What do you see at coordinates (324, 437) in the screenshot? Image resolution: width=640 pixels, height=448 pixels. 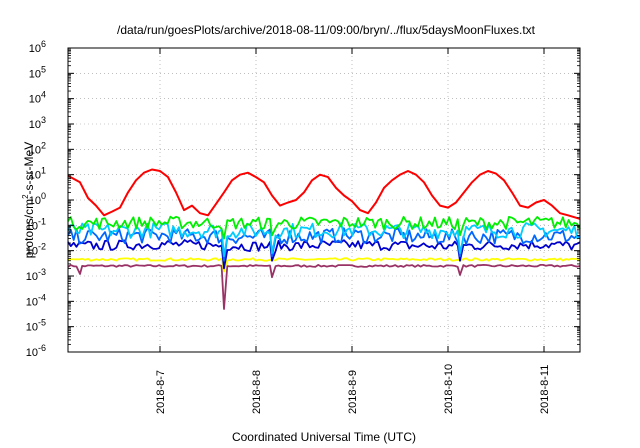 I see `x-axis-title: Coordinated Universal Time (UTC)` at bounding box center [324, 437].